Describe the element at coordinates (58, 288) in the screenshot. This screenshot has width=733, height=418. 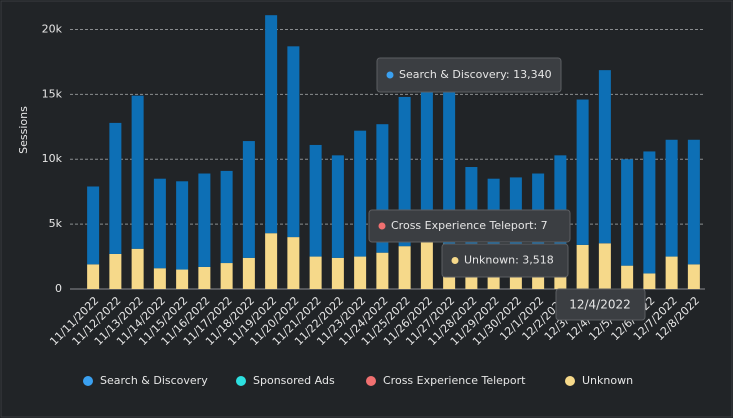
I see `y-tick-label: 0` at that location.